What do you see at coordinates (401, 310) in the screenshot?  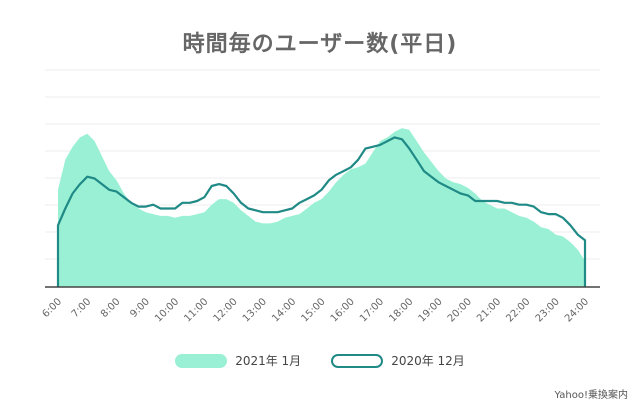 I see `x-tick-label: 18:00` at bounding box center [401, 310].